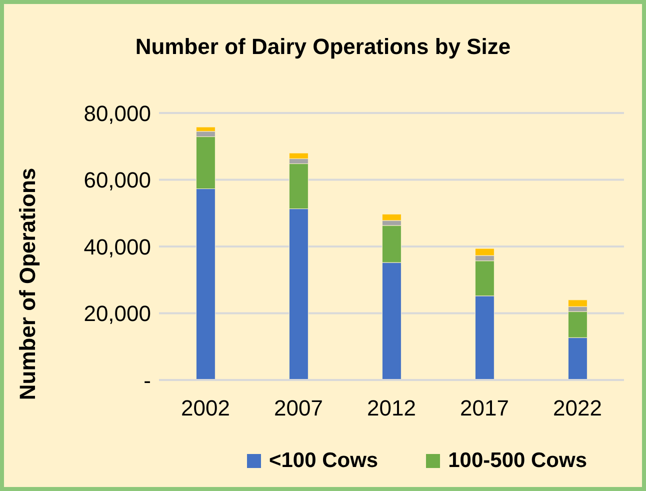  What do you see at coordinates (117, 113) in the screenshot?
I see `y-tick-label: 80,000` at bounding box center [117, 113].